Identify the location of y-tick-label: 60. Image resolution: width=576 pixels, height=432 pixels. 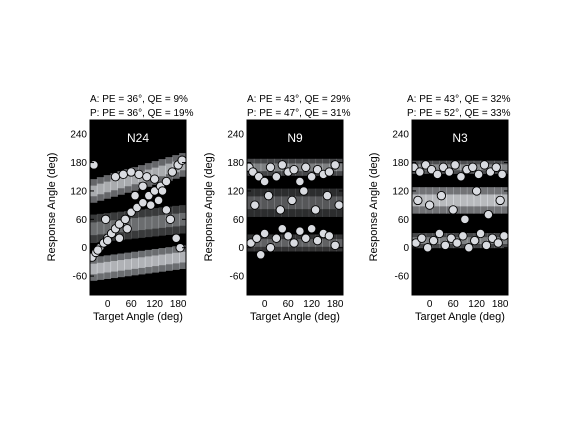
(404, 220).